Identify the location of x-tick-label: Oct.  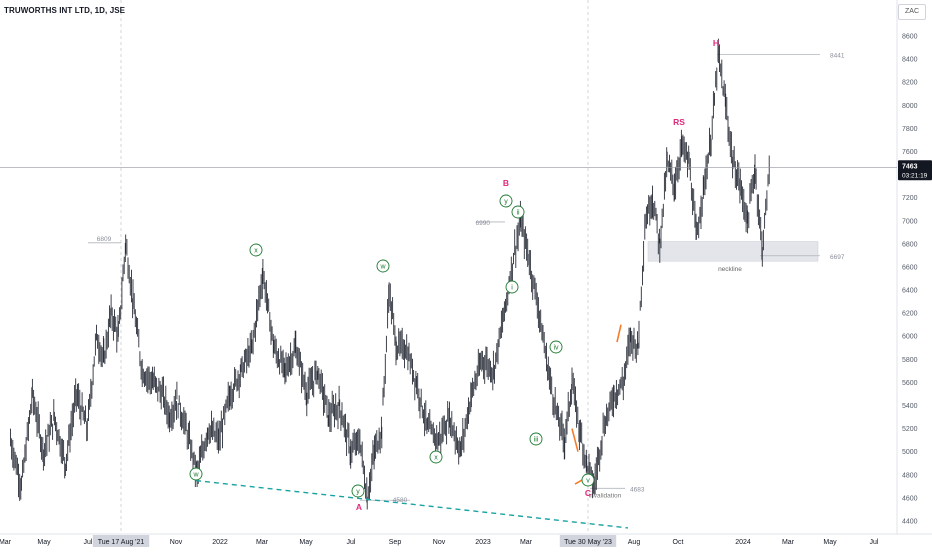
(678, 542).